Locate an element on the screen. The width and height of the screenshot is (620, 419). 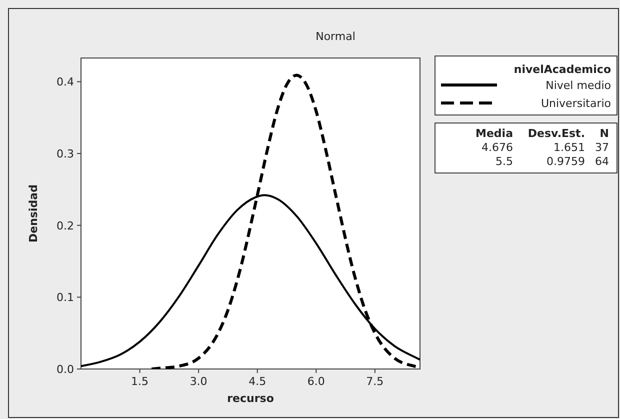
x-tick-label: 7.5 is located at coordinates (375, 381).